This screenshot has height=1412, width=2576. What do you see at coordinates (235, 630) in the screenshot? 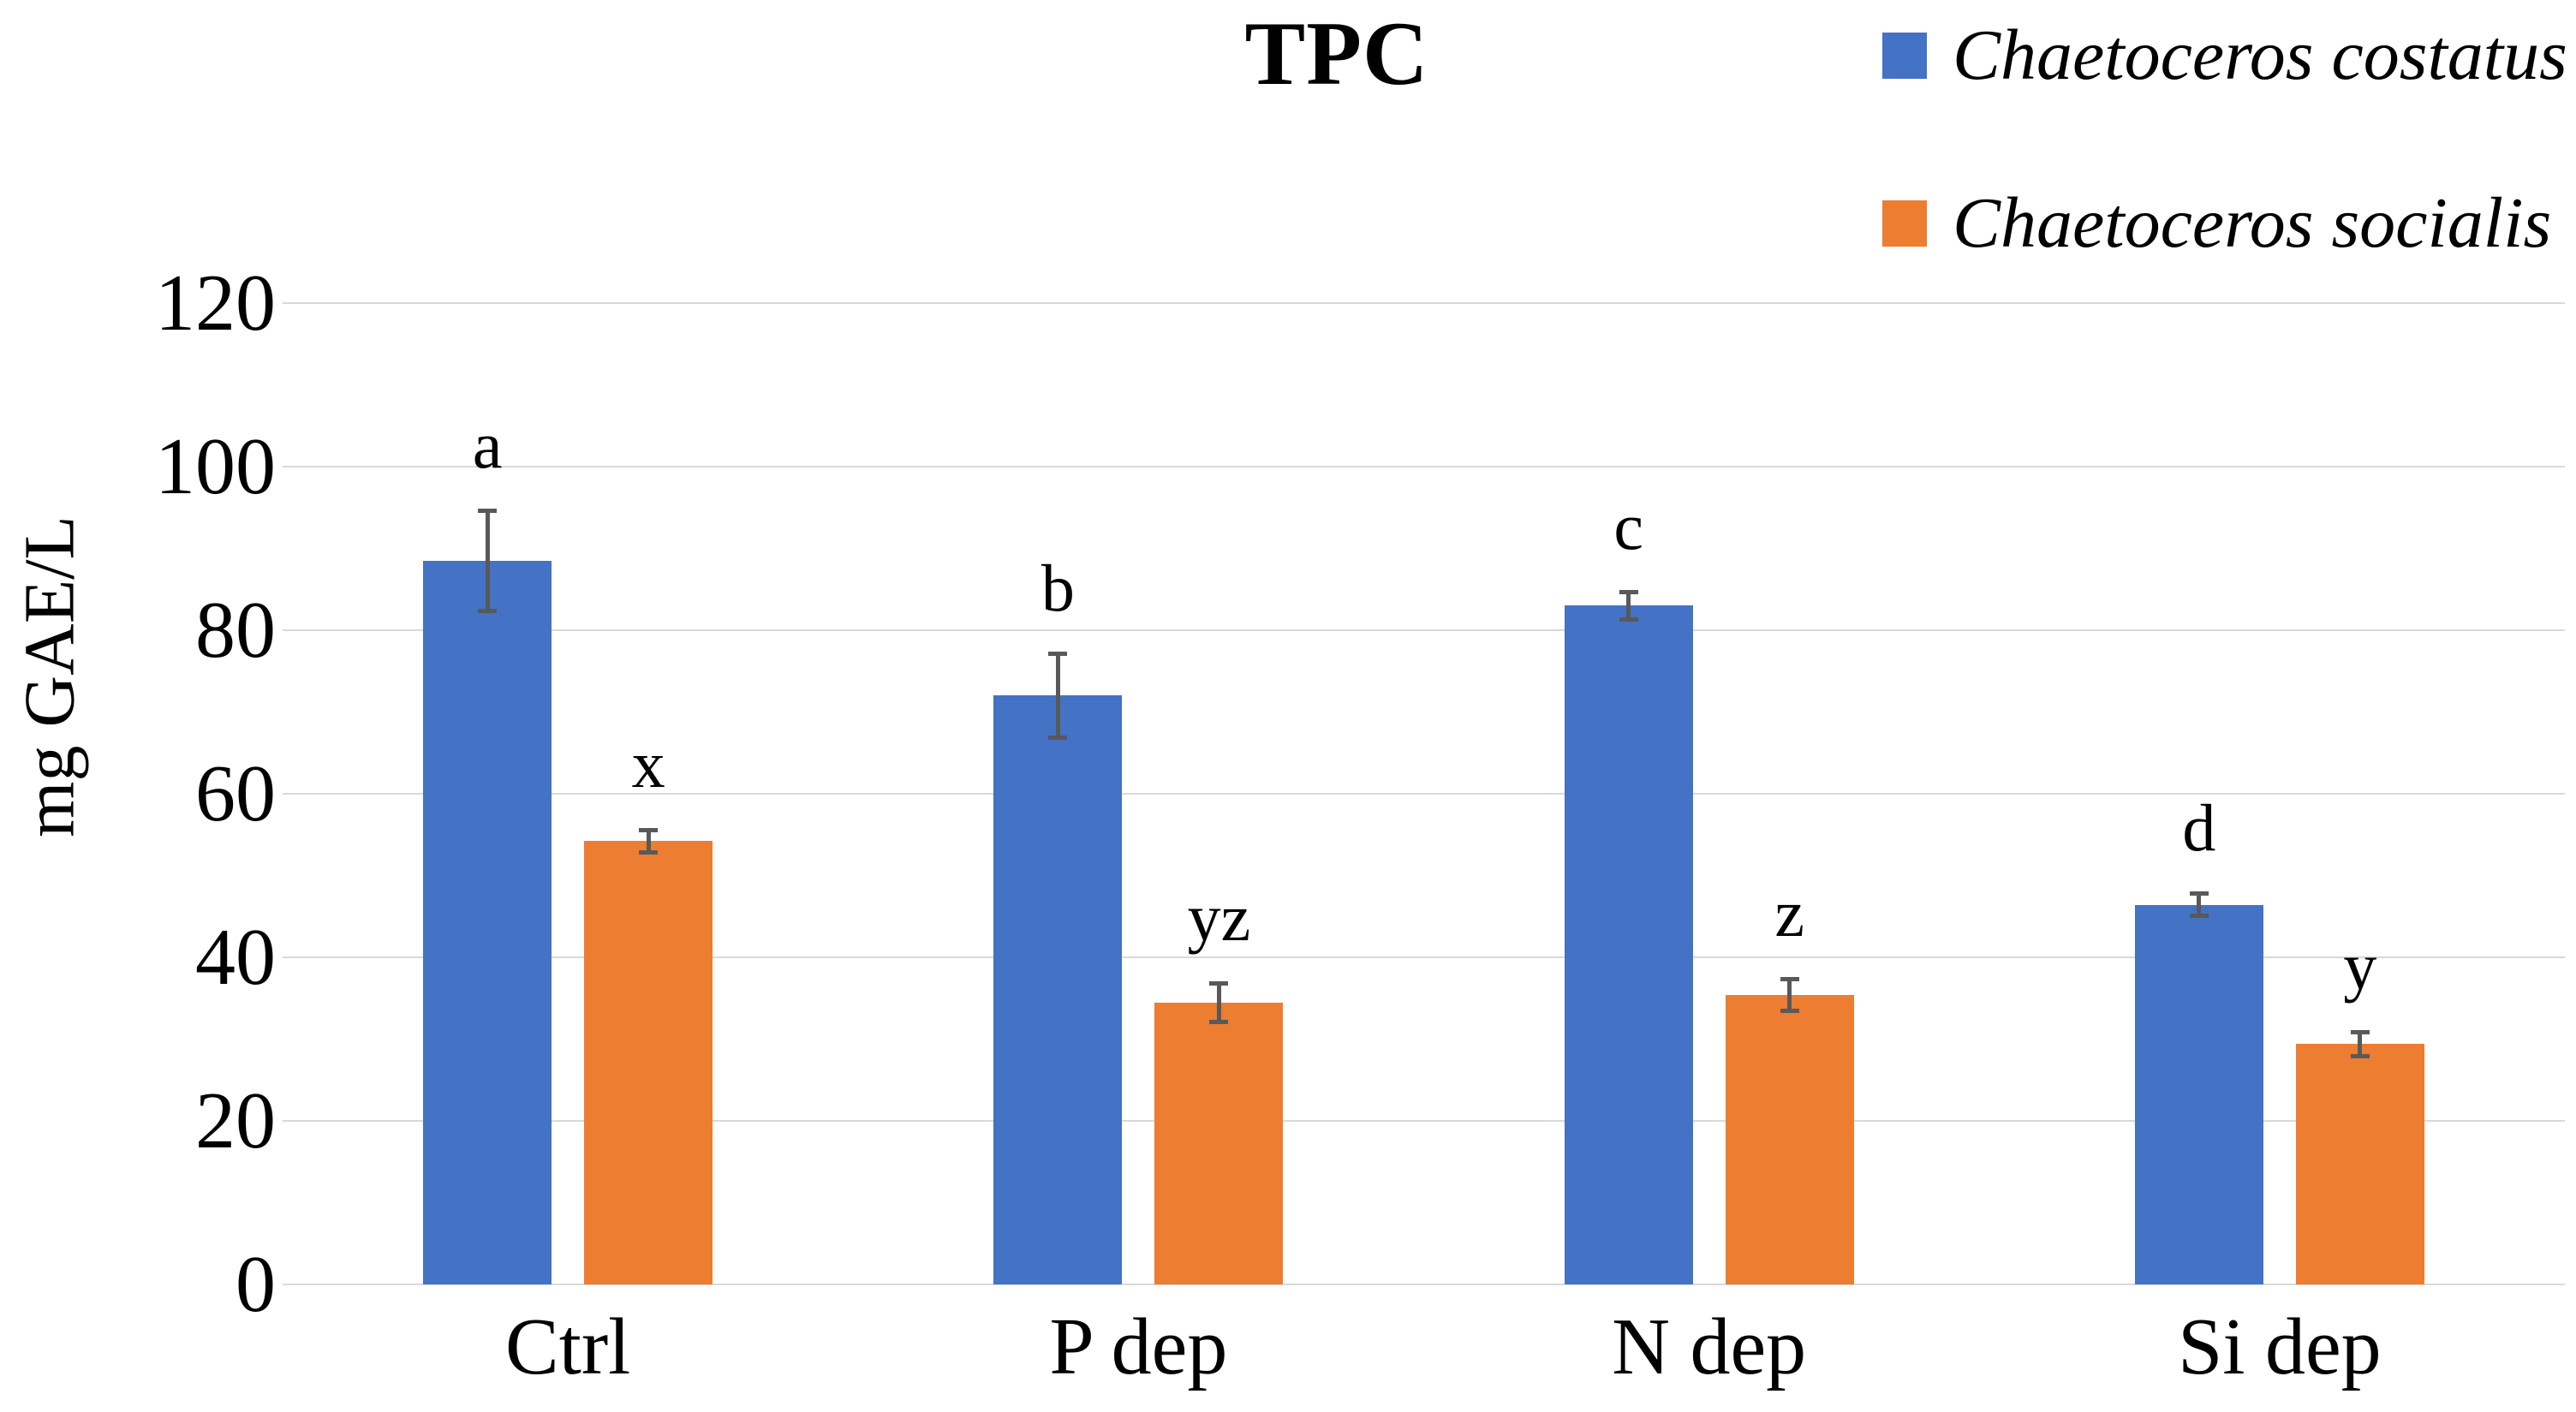
I see `y-tick-label-80: 80` at bounding box center [235, 630].